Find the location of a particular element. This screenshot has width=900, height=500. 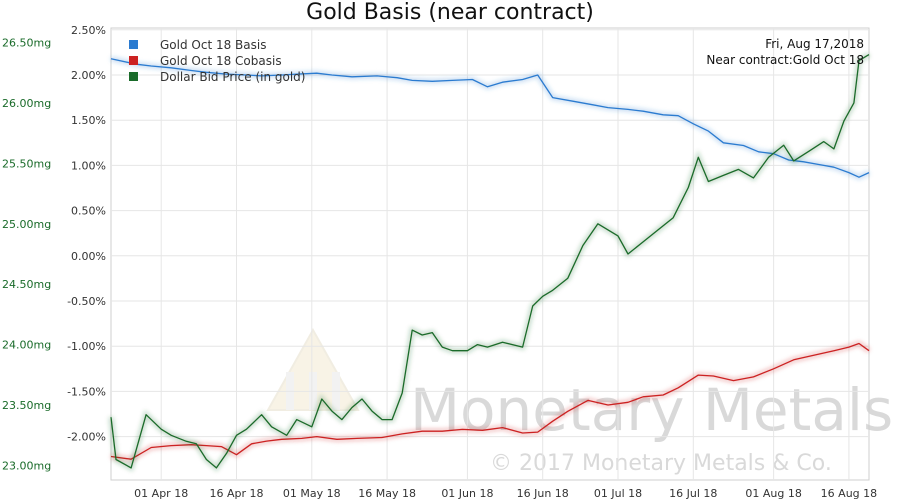

left-tick-label: 26.50mg is located at coordinates (26, 43).